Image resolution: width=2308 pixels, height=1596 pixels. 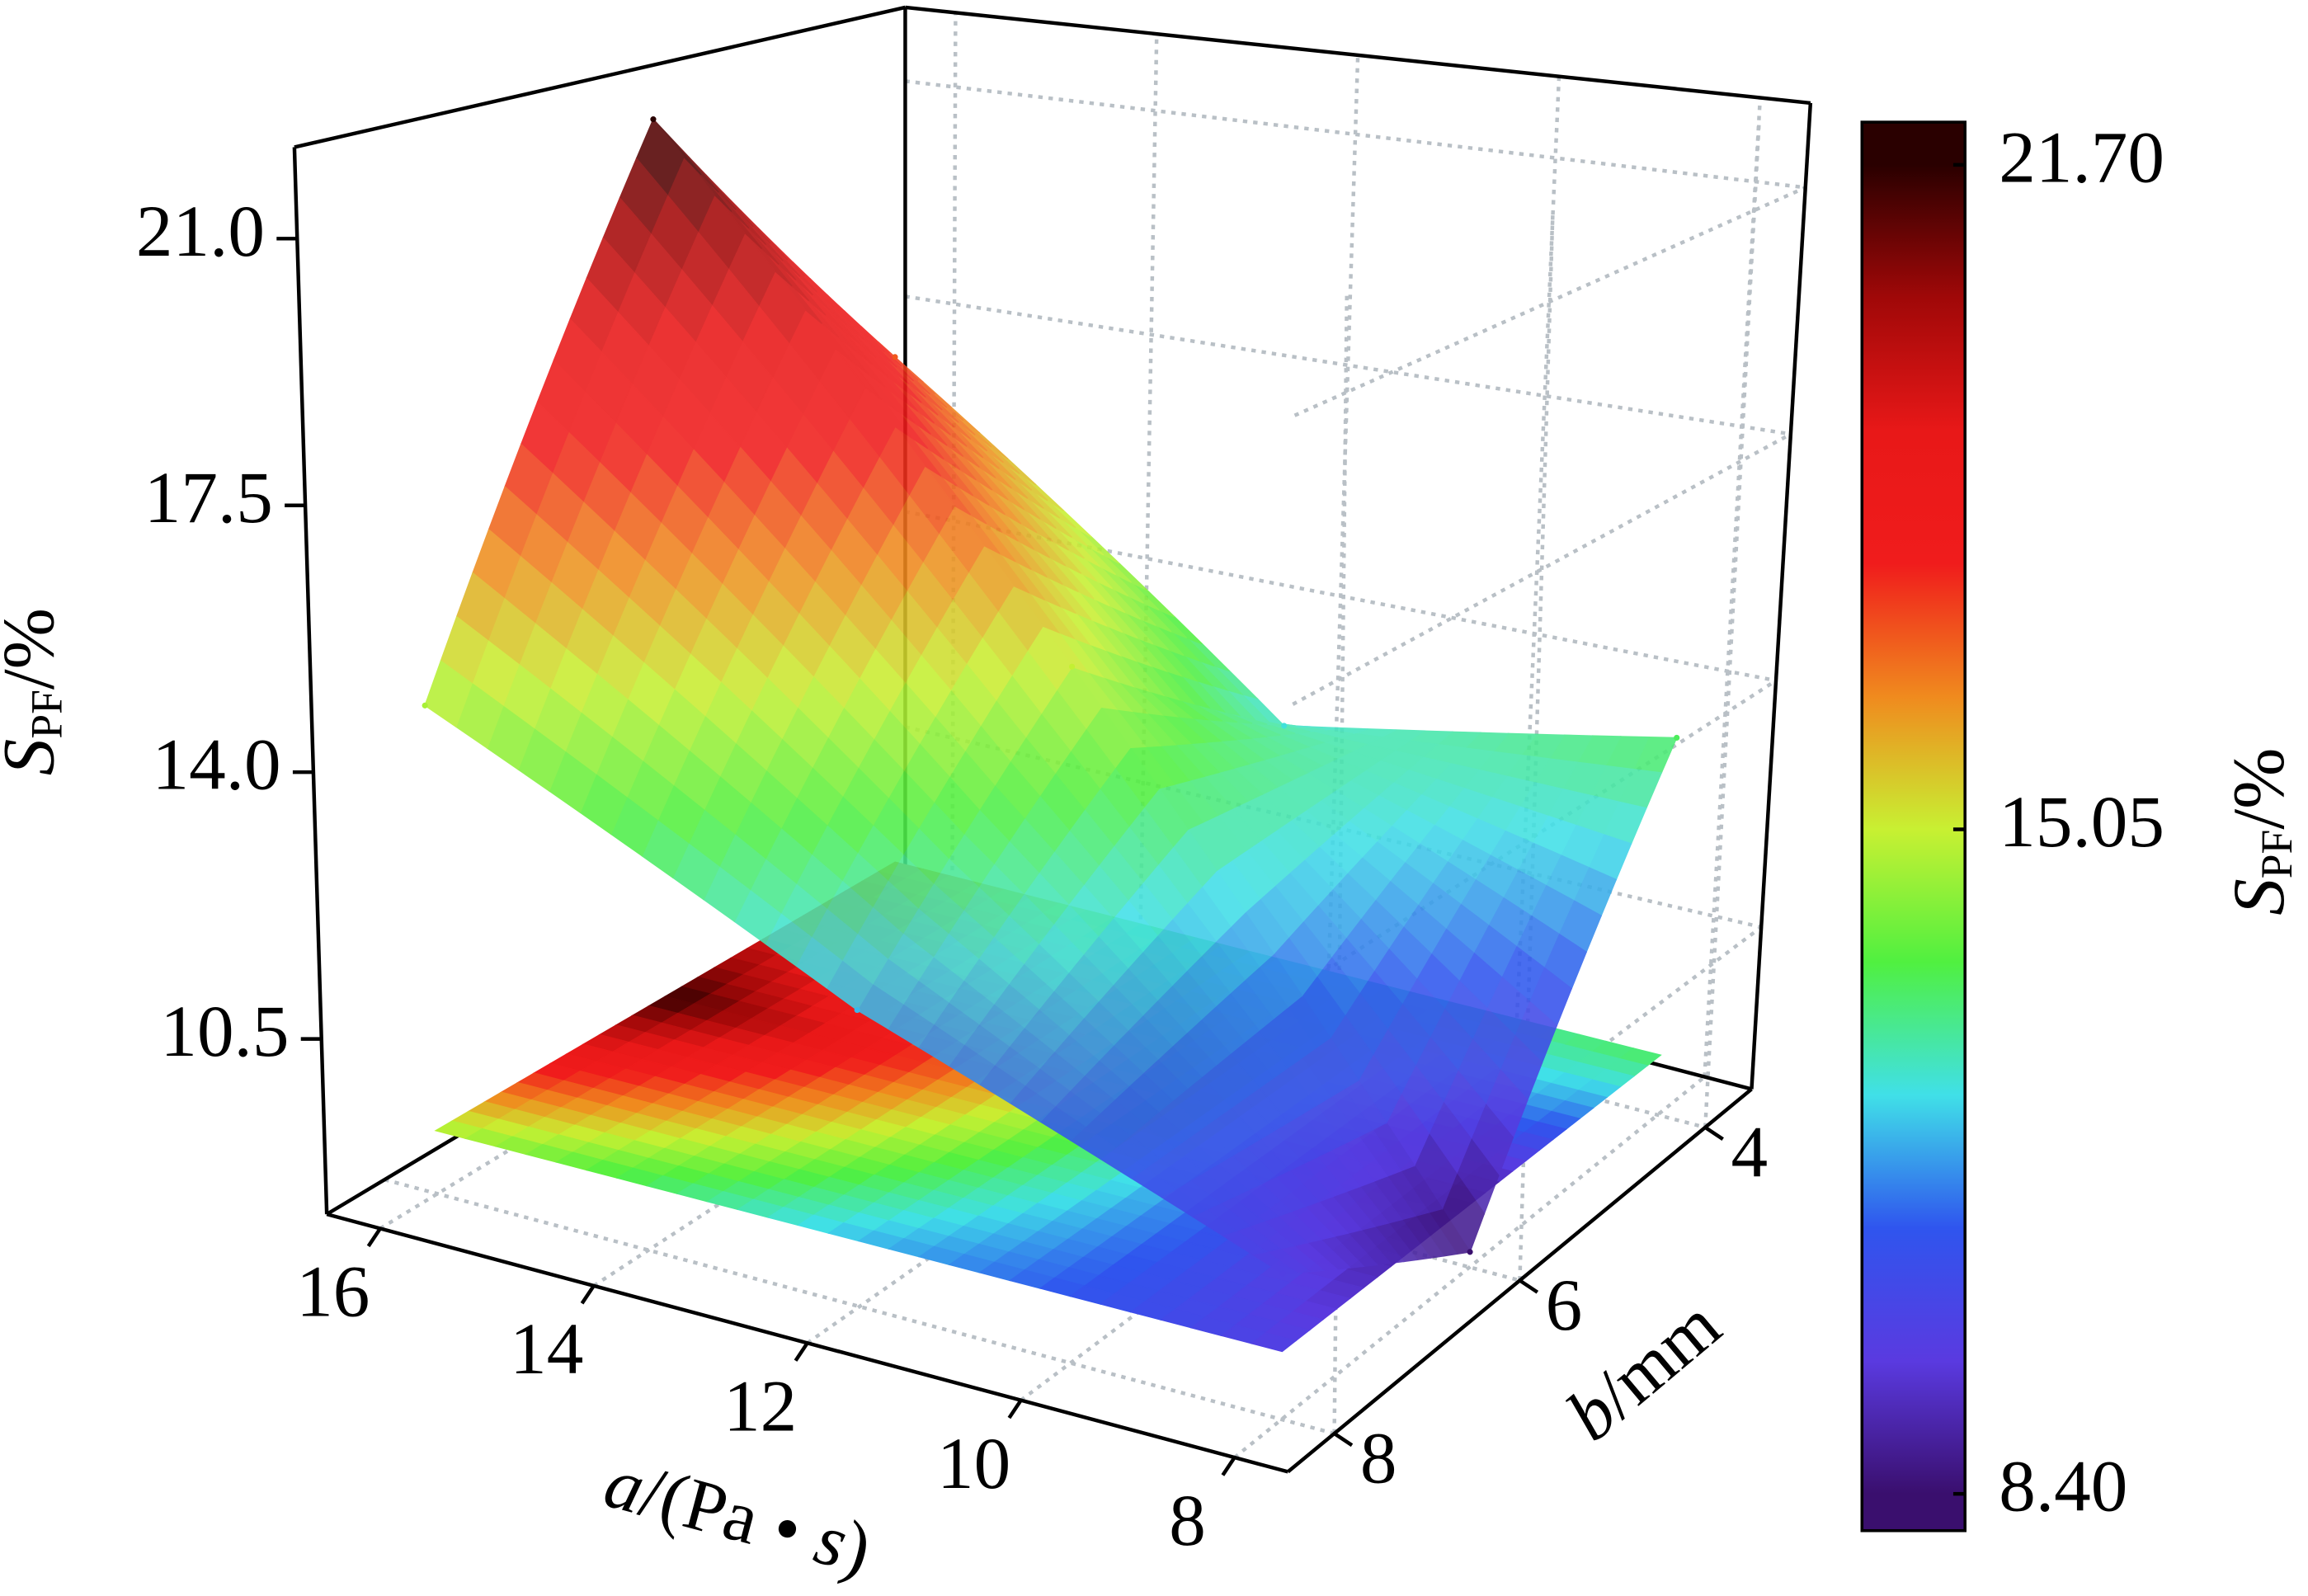 I want to click on z-label-unit: /%, so click(x=35, y=649).